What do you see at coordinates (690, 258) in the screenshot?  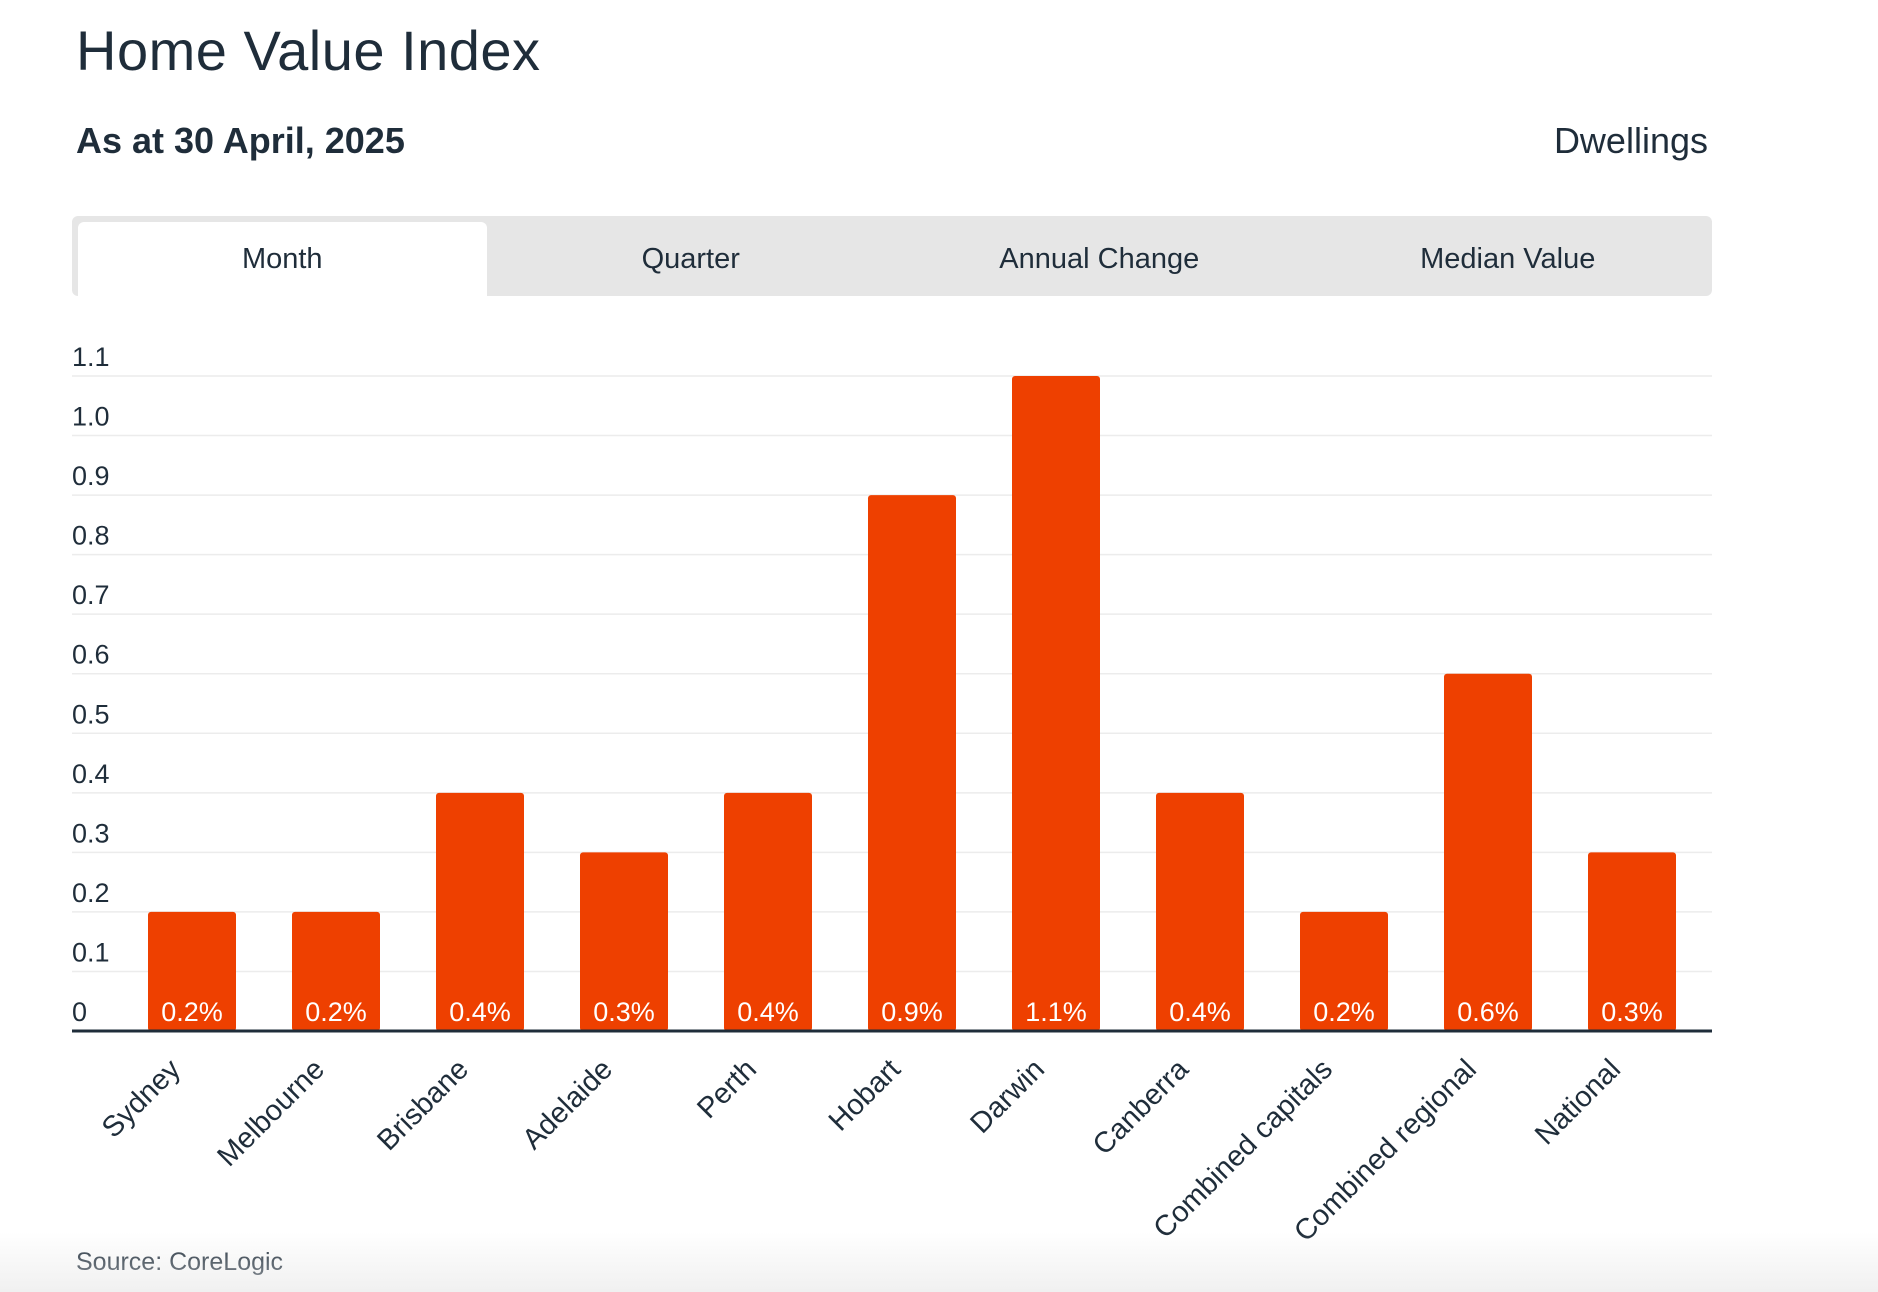 I see `tab-quarter: Quarter` at bounding box center [690, 258].